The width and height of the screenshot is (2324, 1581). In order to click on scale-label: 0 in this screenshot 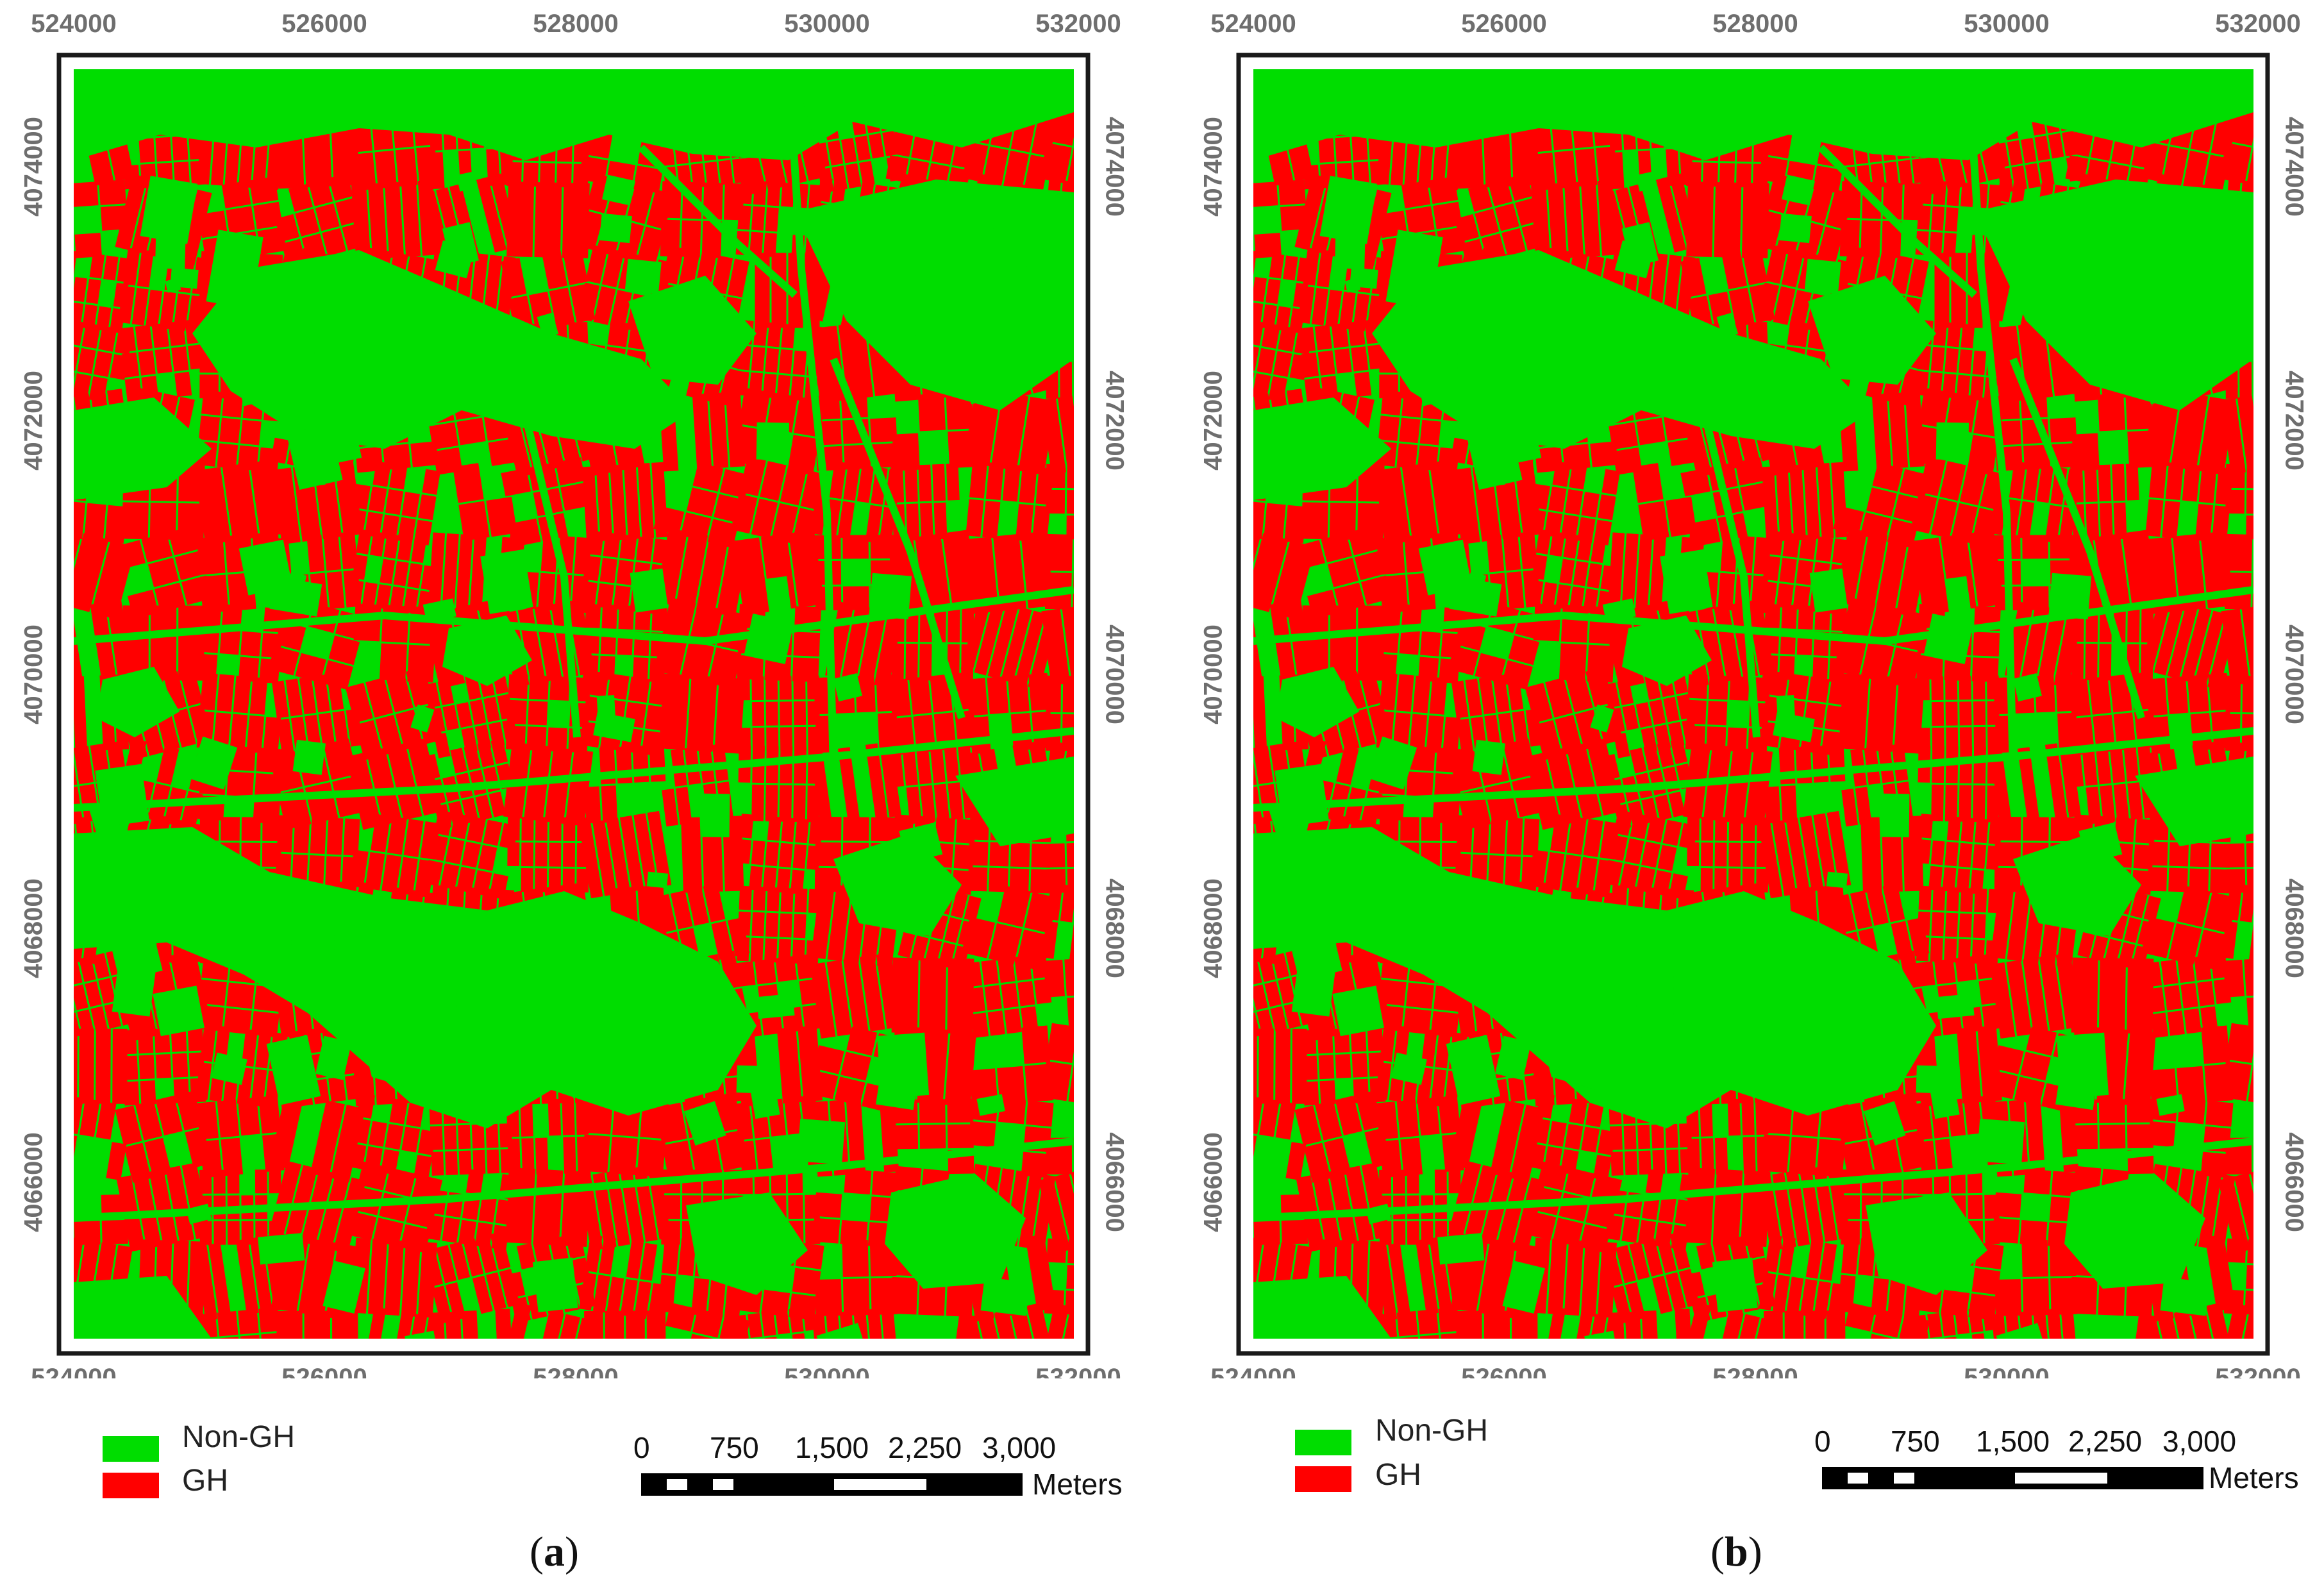, I will do `click(641, 1448)`.